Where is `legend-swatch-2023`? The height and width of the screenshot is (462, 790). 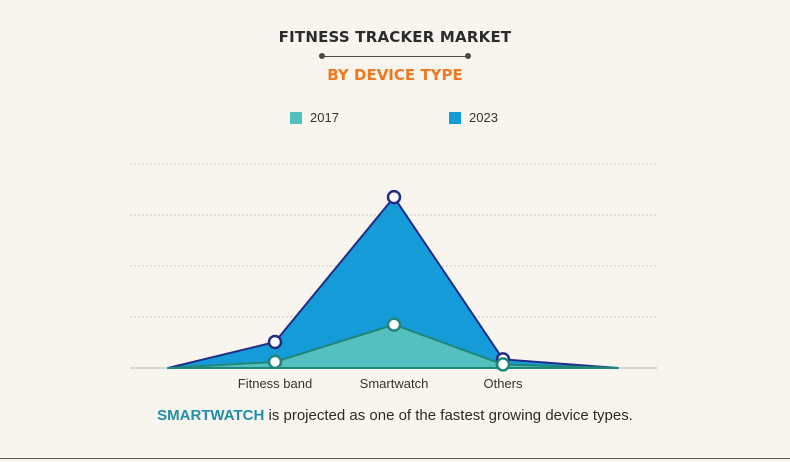 legend-swatch-2023 is located at coordinates (455, 117).